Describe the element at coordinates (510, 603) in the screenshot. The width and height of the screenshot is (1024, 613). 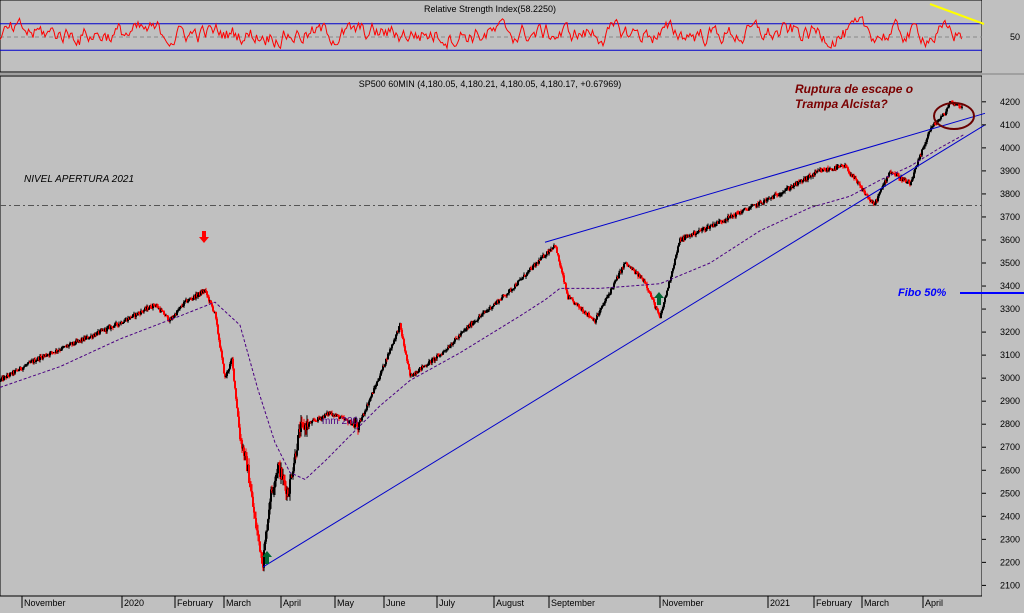
I see `time-tick-label: August` at that location.